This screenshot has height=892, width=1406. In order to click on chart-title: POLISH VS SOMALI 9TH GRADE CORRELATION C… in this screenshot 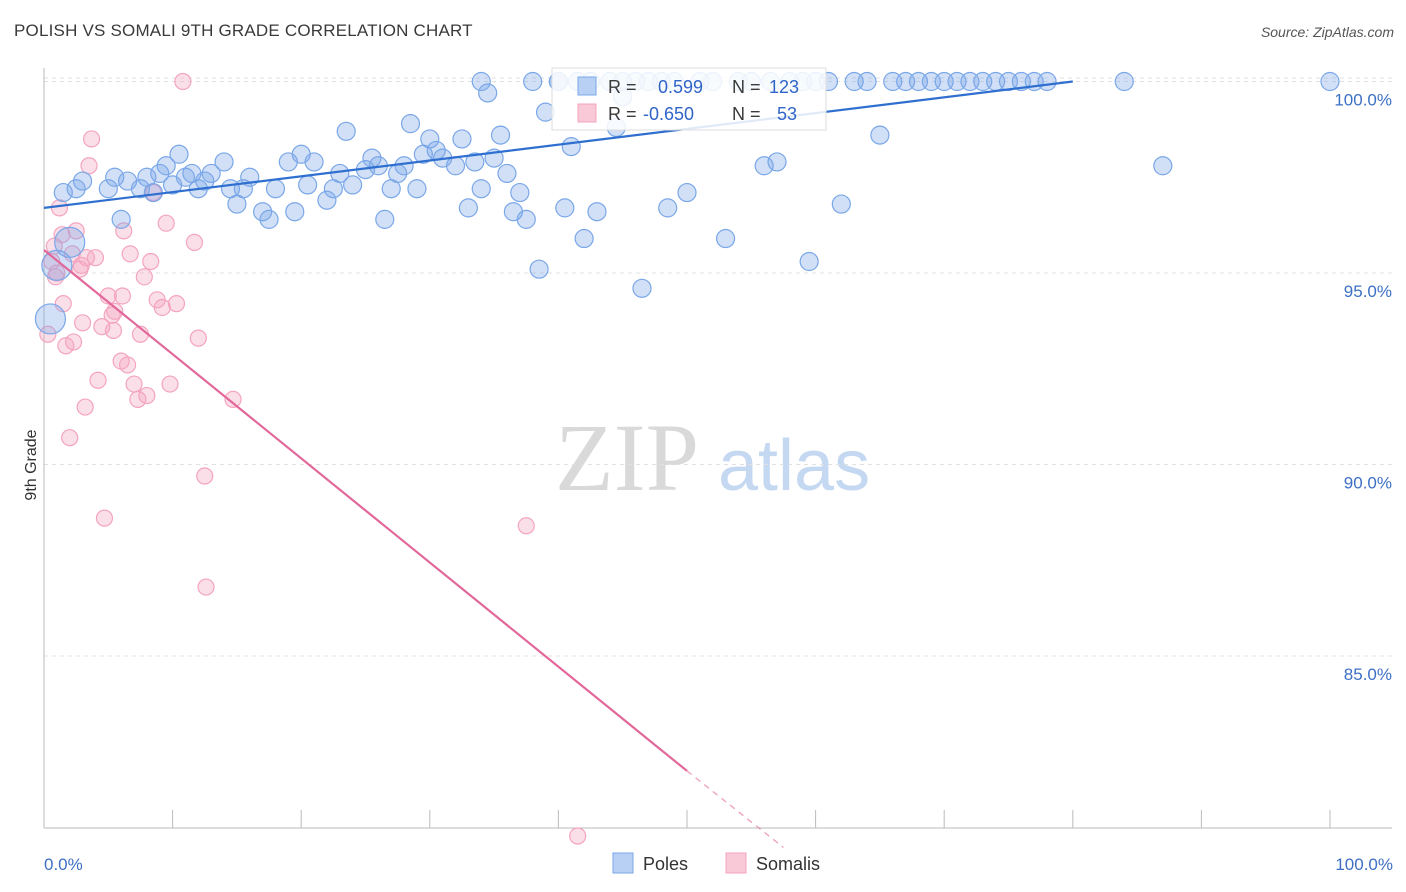, I will do `click(243, 30)`.